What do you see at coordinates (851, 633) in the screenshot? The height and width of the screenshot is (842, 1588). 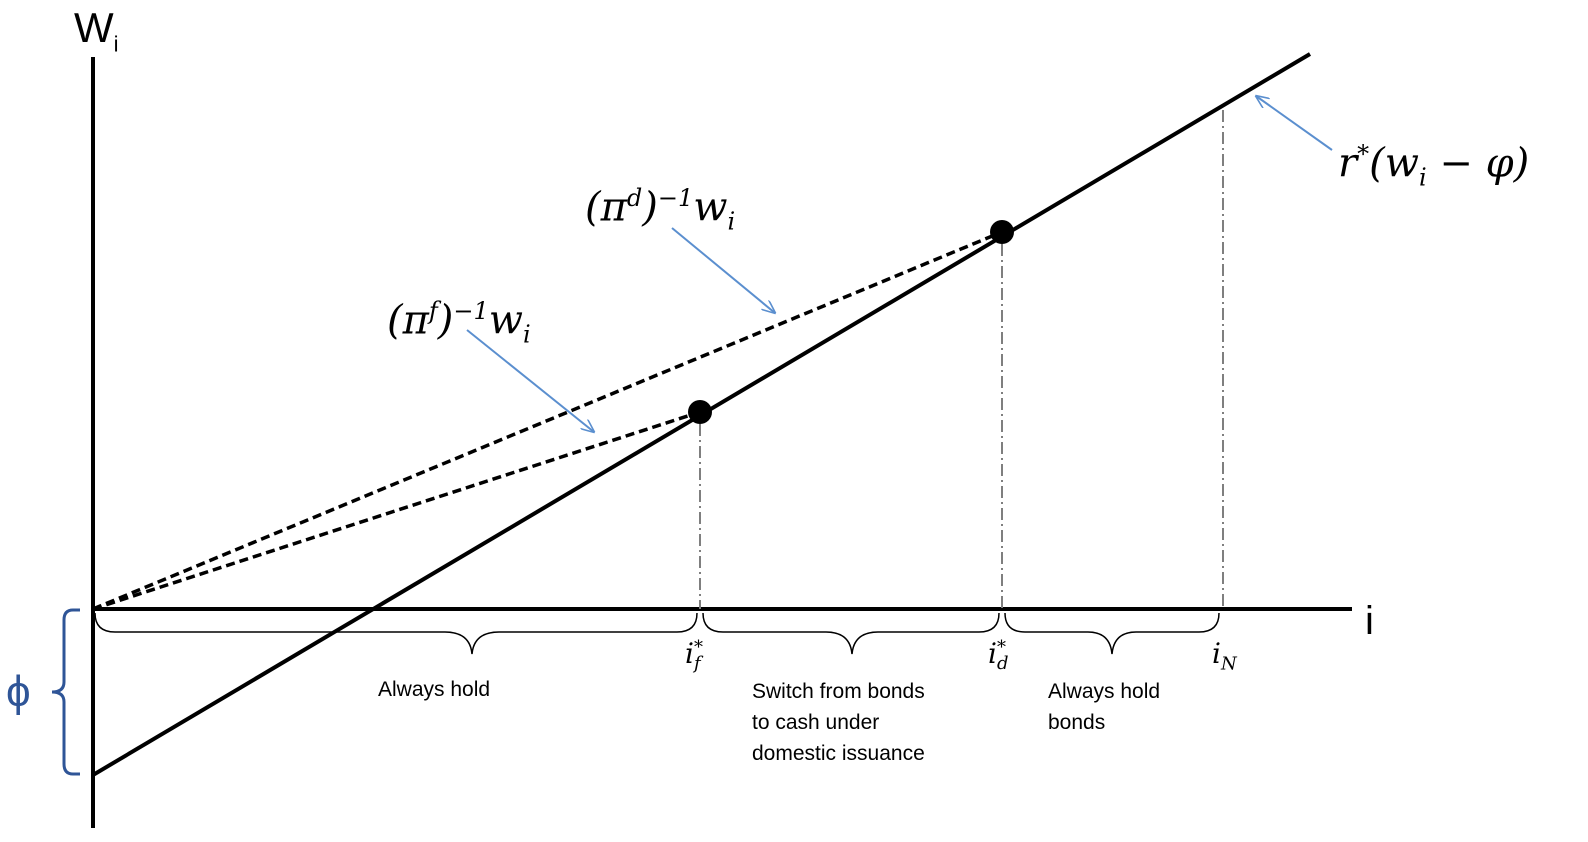 I see `brace-middle` at bounding box center [851, 633].